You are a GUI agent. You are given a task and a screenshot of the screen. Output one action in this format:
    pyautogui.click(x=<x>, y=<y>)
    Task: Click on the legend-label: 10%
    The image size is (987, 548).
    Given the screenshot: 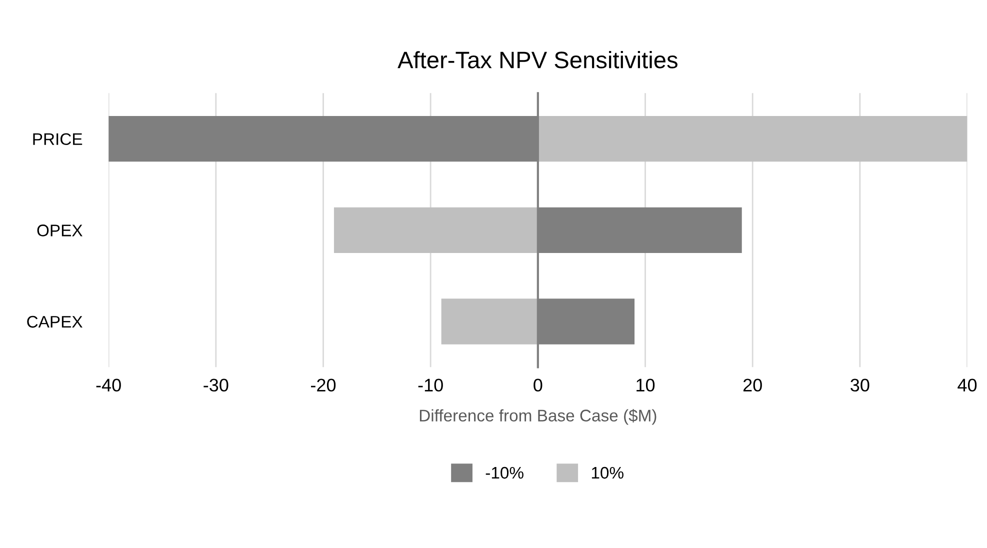 What is the action you would take?
    pyautogui.click(x=608, y=472)
    